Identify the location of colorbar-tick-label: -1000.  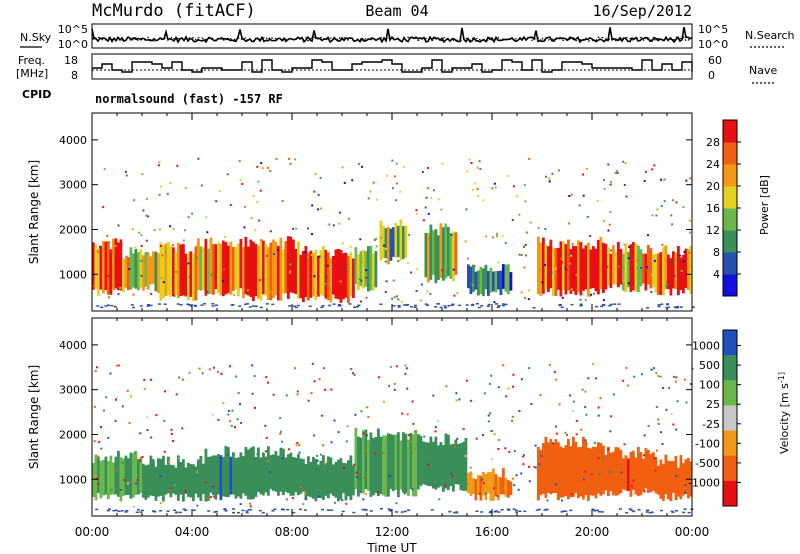
(704, 482).